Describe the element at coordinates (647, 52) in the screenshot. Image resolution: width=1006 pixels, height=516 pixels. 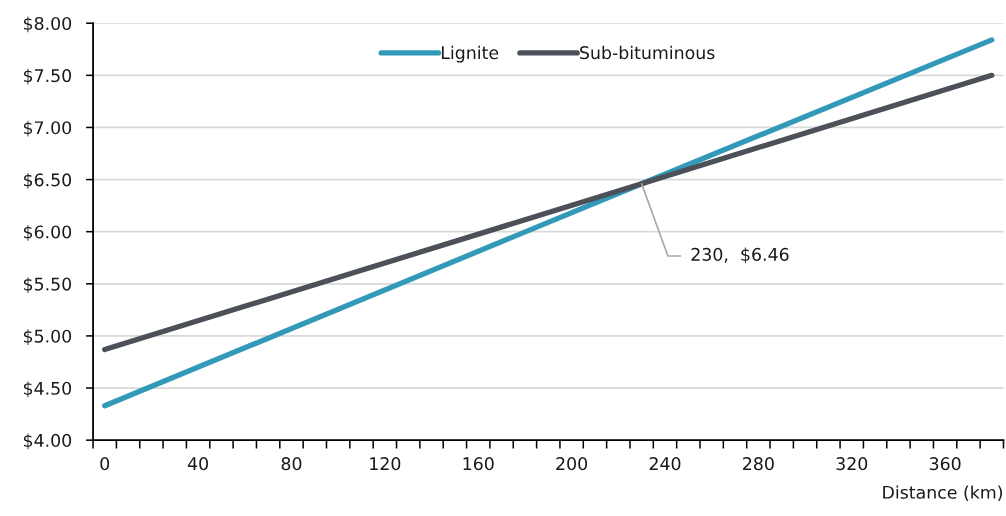
I see `legend-label: Sub-bituminous` at that location.